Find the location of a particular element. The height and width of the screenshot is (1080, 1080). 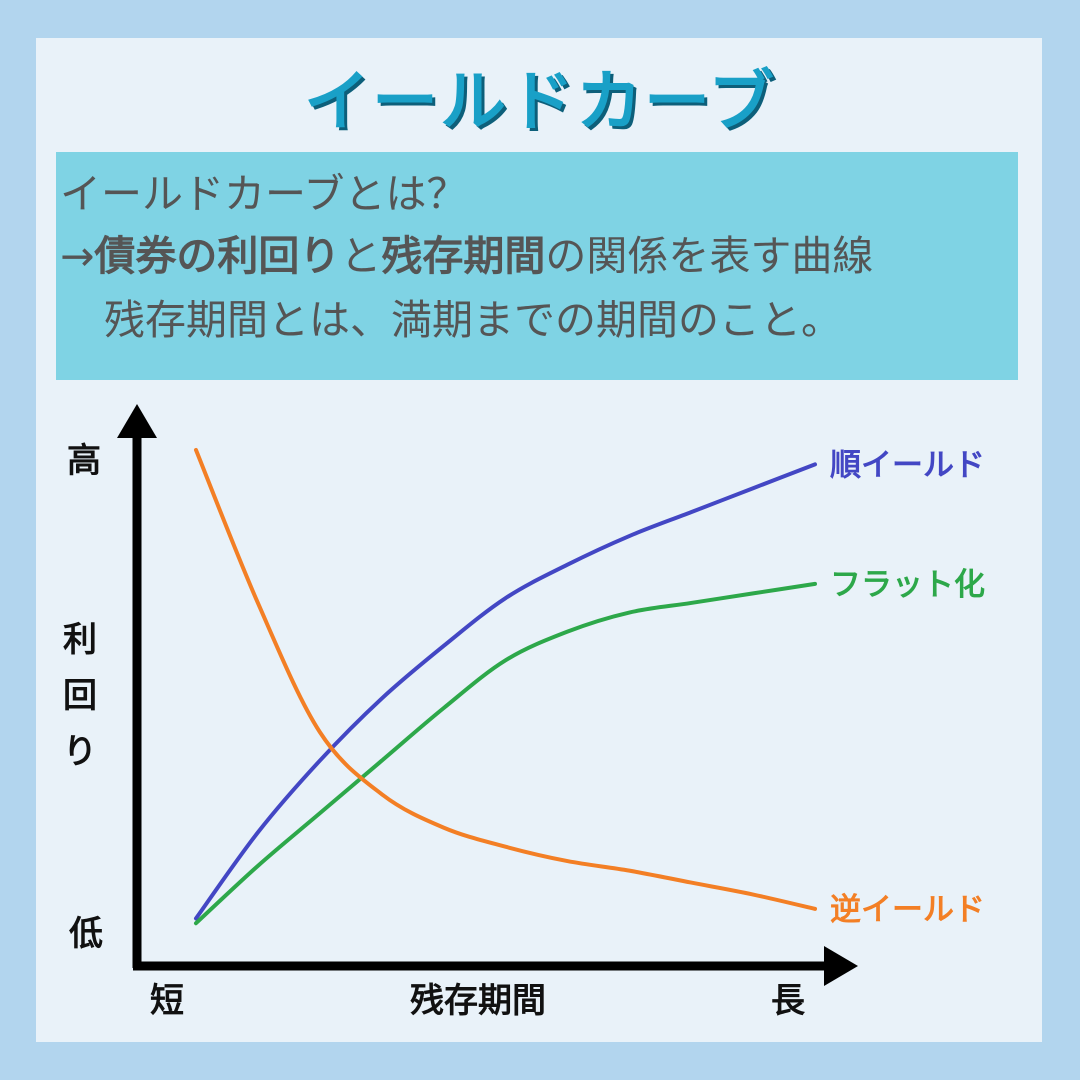

x-tick-short: 短 is located at coordinates (167, 1001).